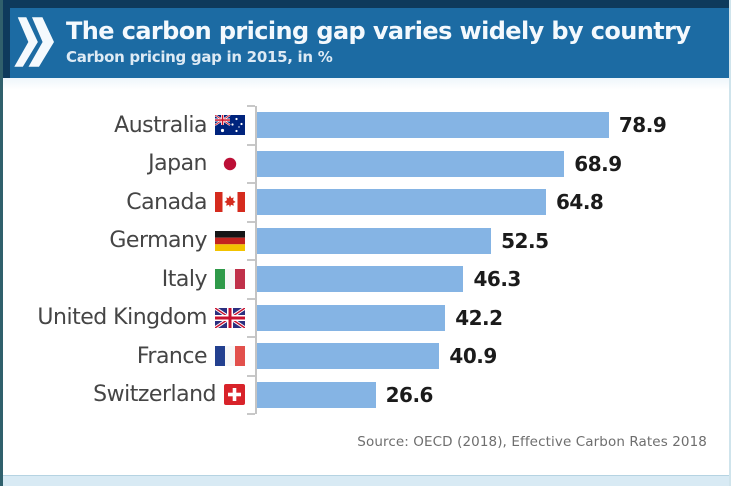  I want to click on bar-value: 40.9, so click(473, 356).